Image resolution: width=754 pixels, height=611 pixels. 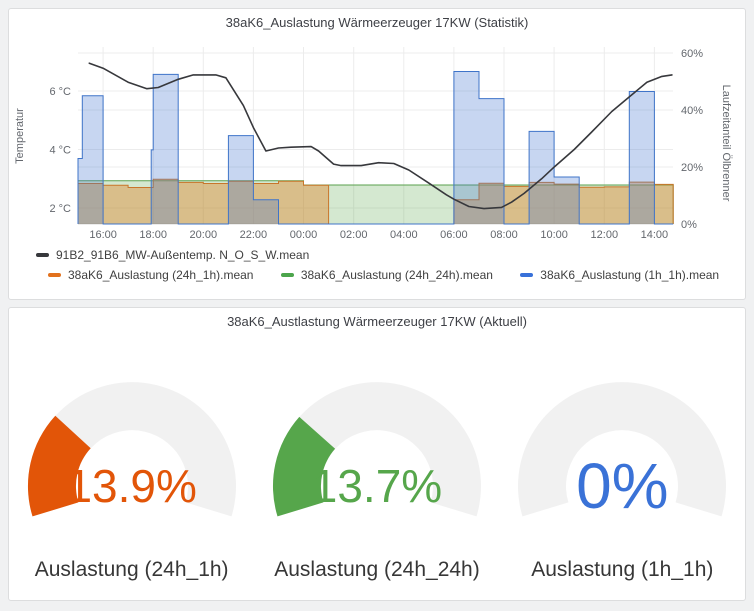 What do you see at coordinates (103, 235) in the screenshot?
I see `svg-text: 16:00` at bounding box center [103, 235].